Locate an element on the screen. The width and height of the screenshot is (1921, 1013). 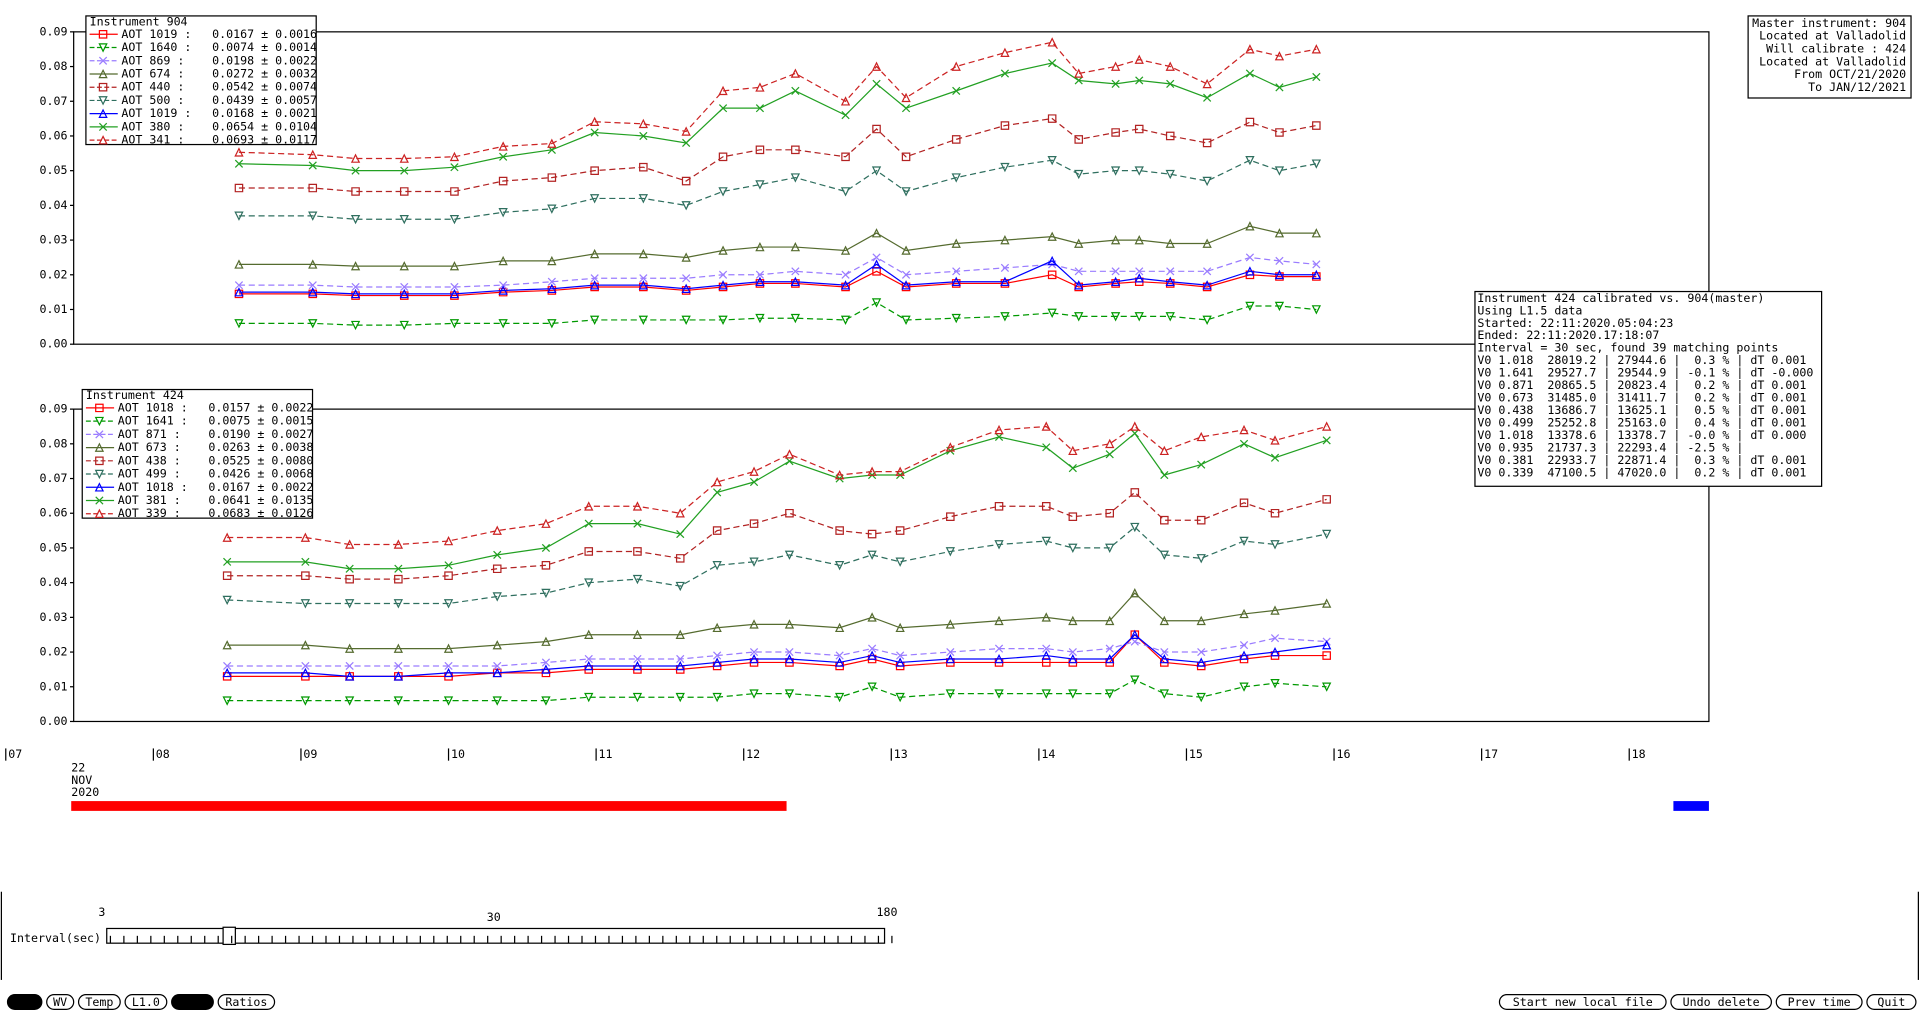
y-tick-label: 0.06 is located at coordinates (54, 513).